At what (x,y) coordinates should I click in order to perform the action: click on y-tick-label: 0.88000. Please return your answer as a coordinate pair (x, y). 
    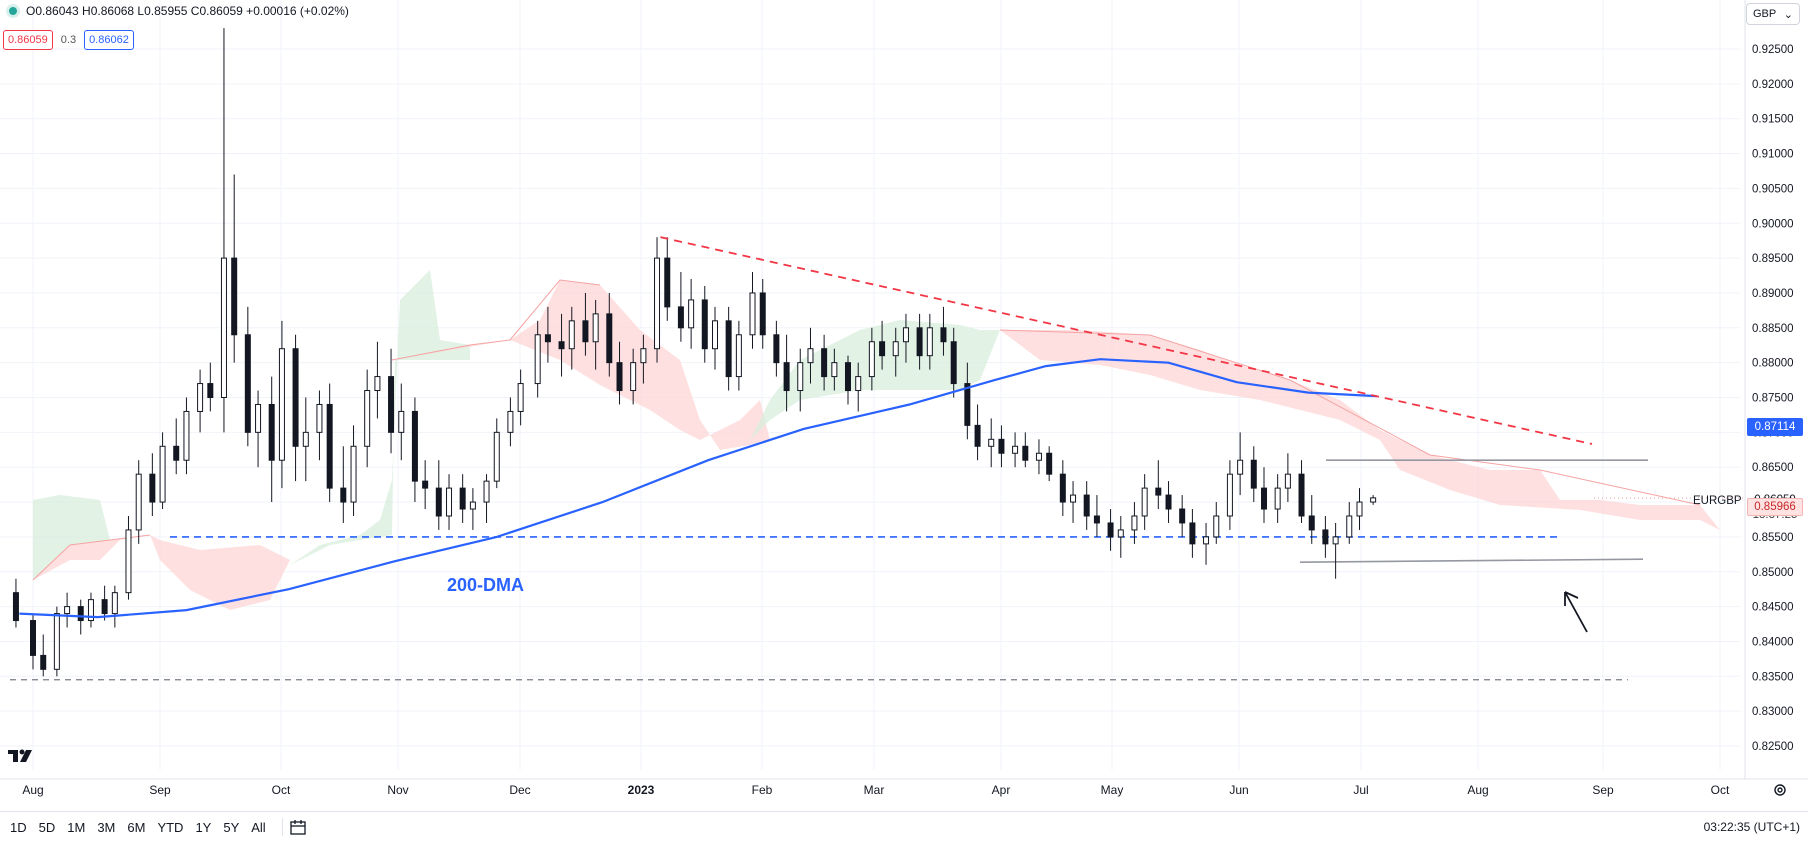
    Looking at the image, I should click on (1773, 364).